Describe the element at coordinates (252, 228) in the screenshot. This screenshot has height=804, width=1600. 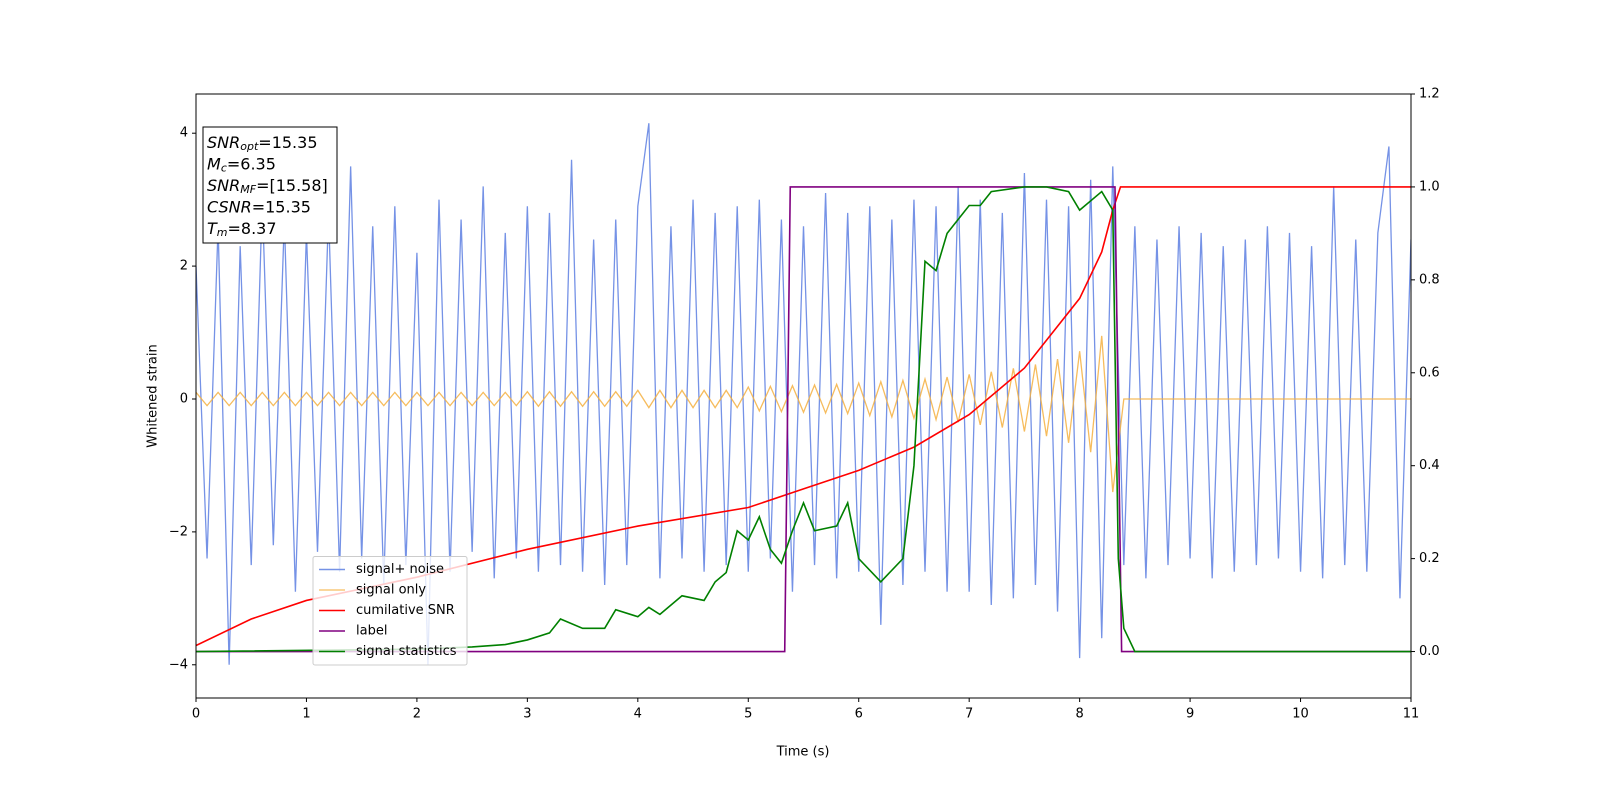
I see `annotation-value: =8.37` at that location.